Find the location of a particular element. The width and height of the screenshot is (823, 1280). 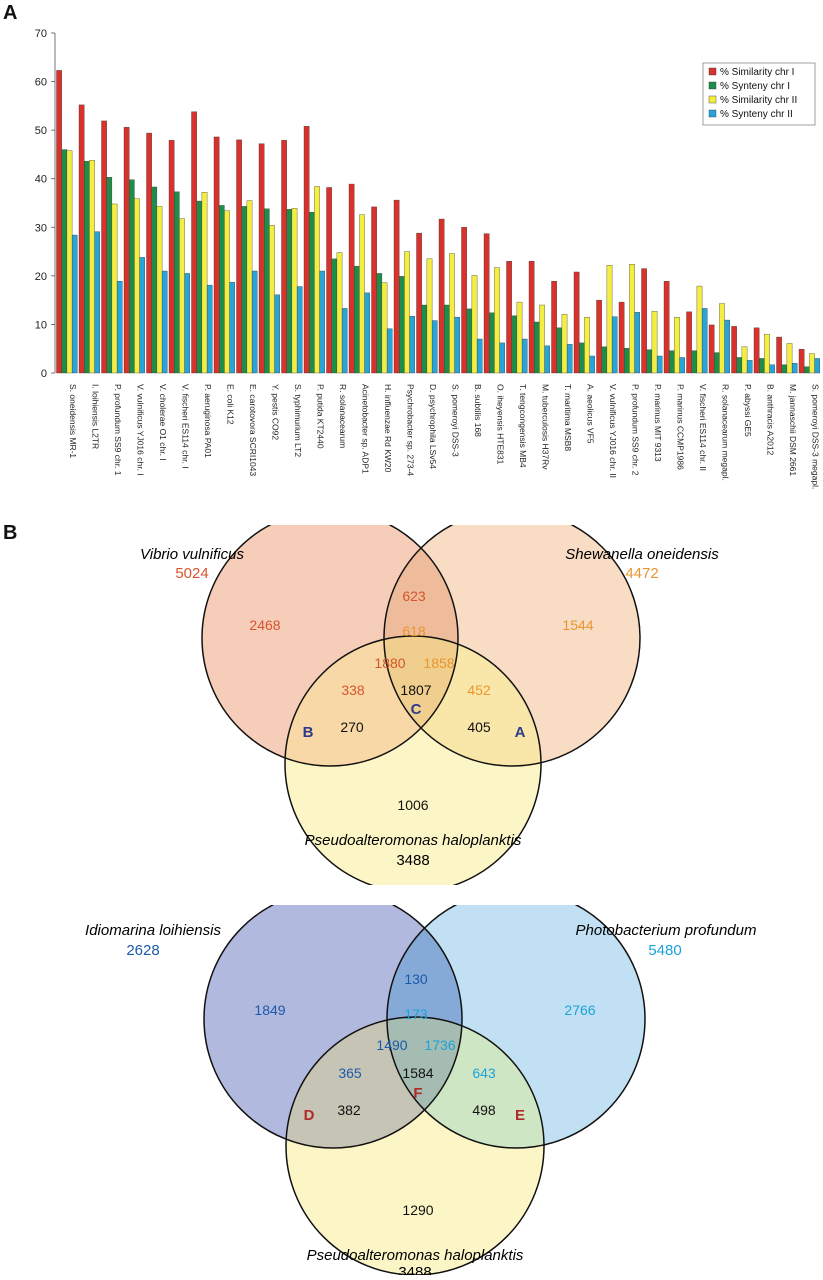

venn-bottom-letter-ac: D is located at coordinates (309, 1115).